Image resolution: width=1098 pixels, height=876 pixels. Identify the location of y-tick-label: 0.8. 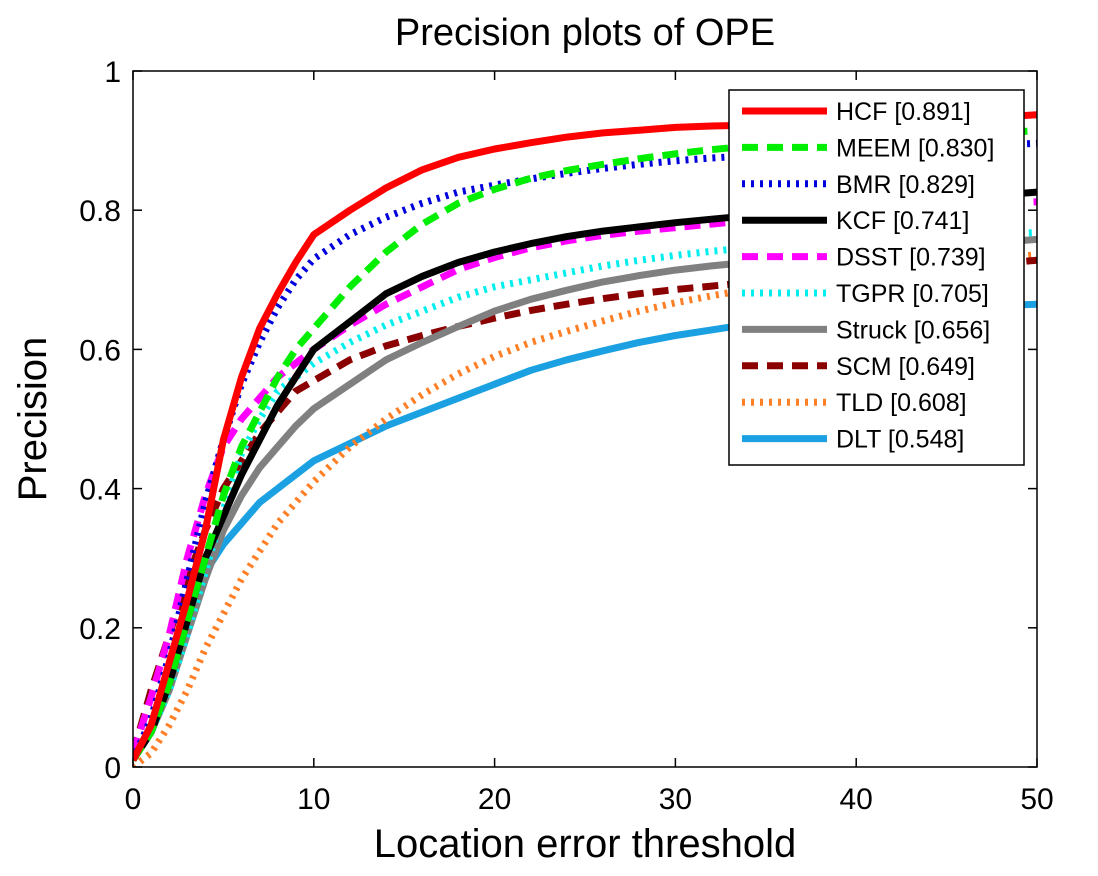
(100, 211).